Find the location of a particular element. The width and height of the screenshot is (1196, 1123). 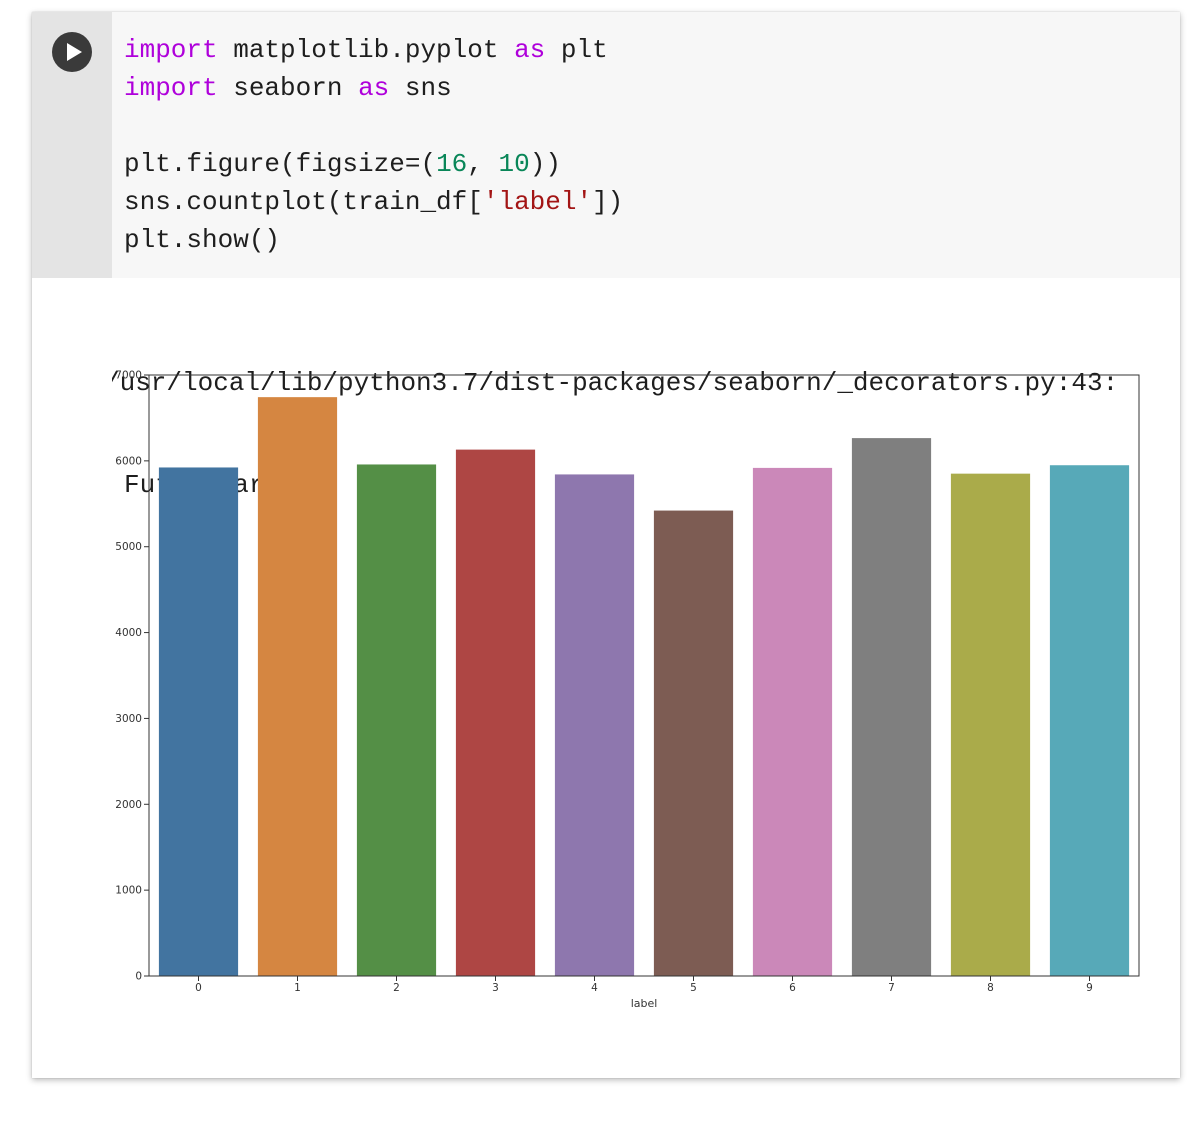

y-tick-label: 1000 is located at coordinates (128, 891).